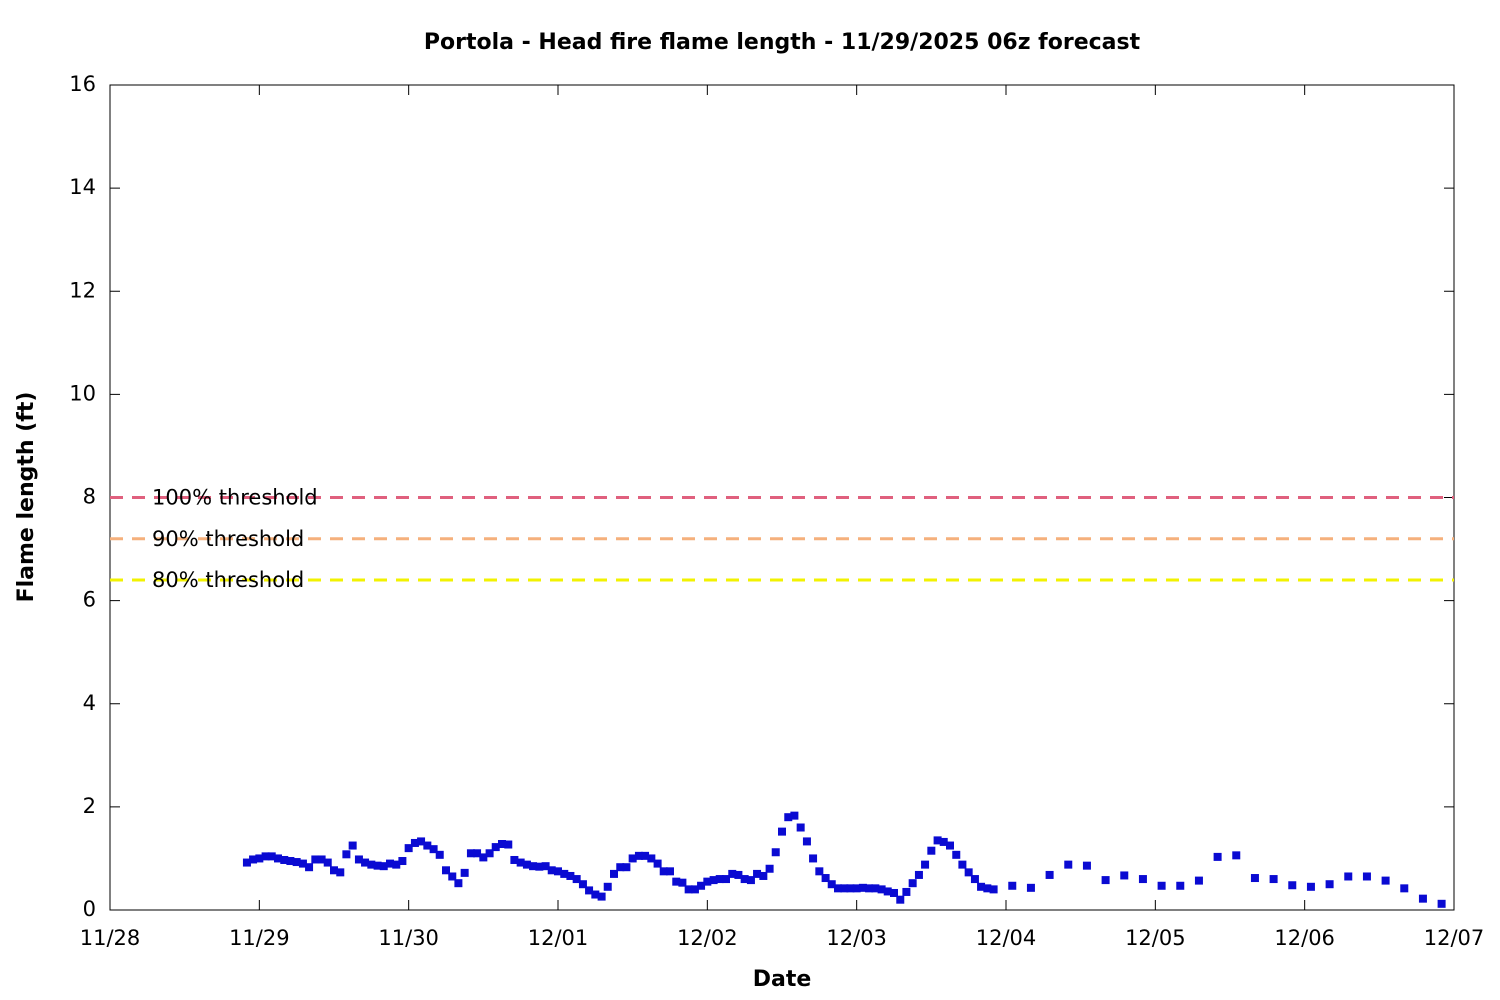  Describe the element at coordinates (89, 600) in the screenshot. I see `y-tick-label: 6` at that location.